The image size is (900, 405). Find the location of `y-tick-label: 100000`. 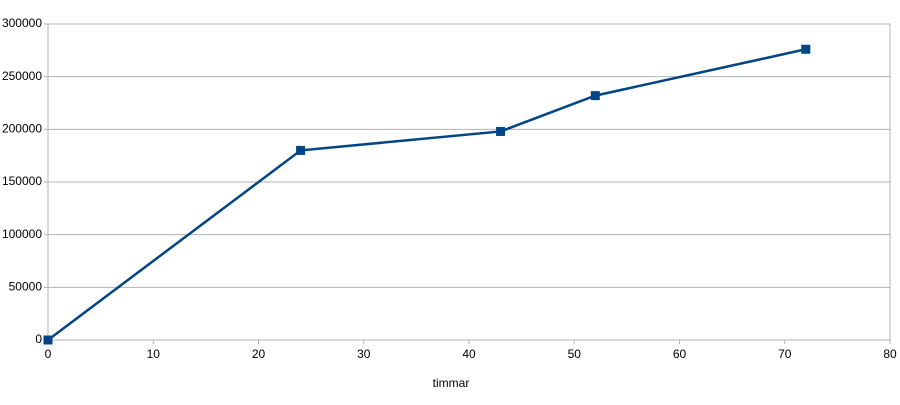

y-tick-label: 100000 is located at coordinates (22, 234).